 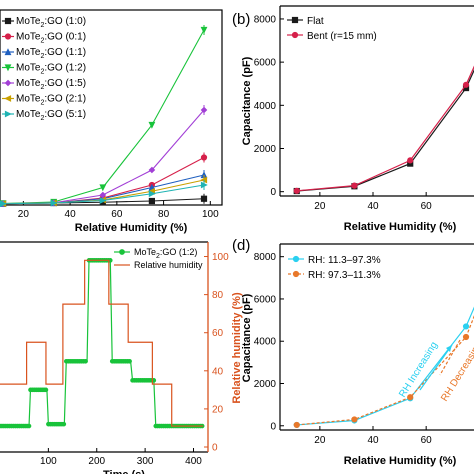 What do you see at coordinates (373, 206) in the screenshot?
I see `panel-b-xtick-label: 40` at bounding box center [373, 206].